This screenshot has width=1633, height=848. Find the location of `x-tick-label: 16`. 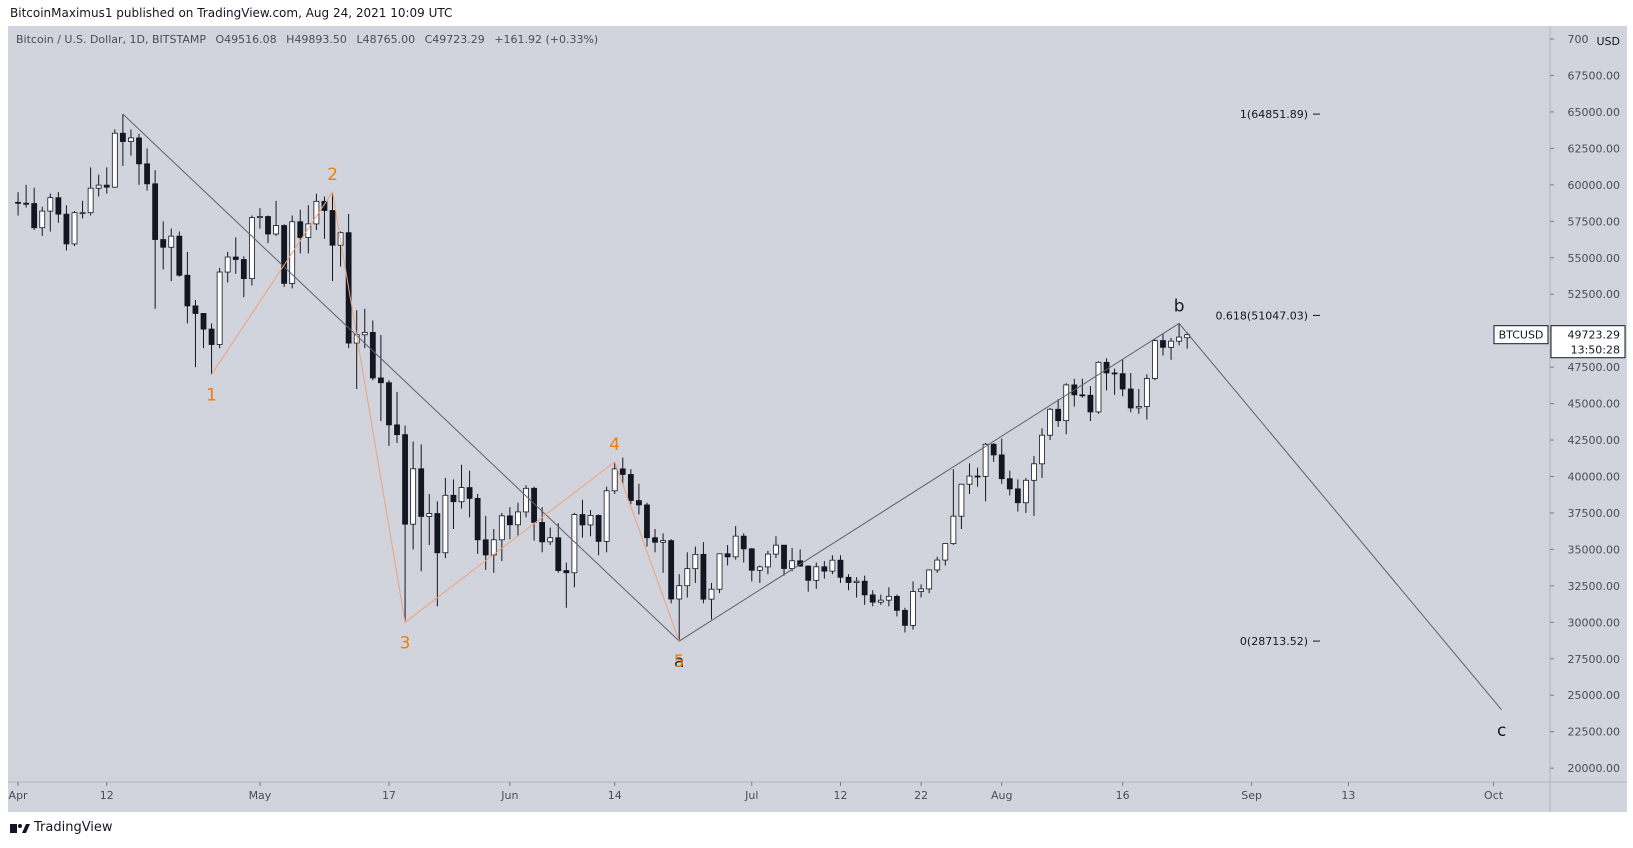

x-tick-label: 16 is located at coordinates (1123, 795).